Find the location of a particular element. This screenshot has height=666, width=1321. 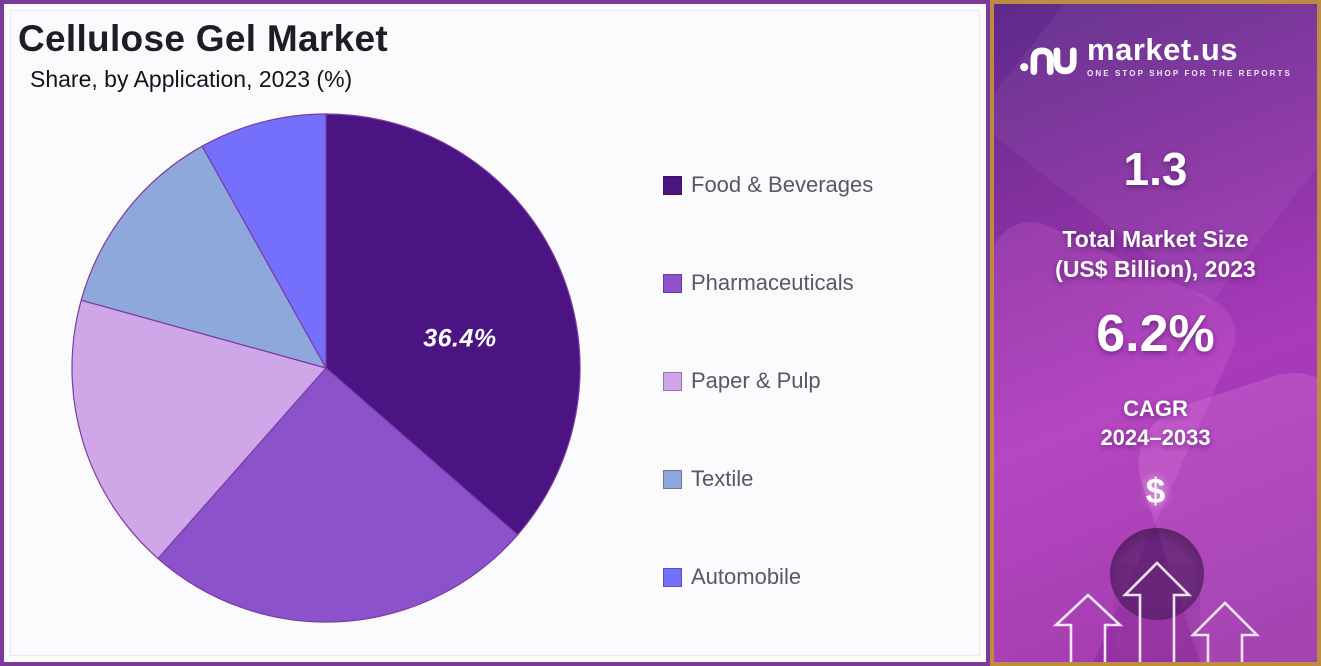

legend-item: Automobile is located at coordinates (768, 576).